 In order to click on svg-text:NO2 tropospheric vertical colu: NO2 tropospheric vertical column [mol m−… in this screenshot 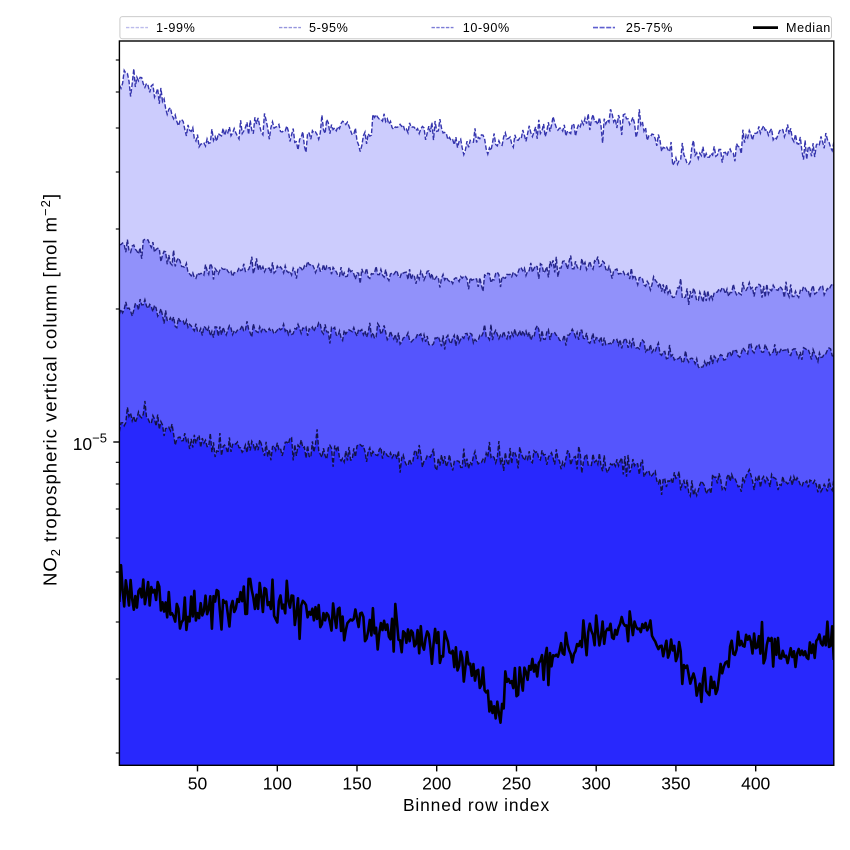, I will do `click(50, 389)`.